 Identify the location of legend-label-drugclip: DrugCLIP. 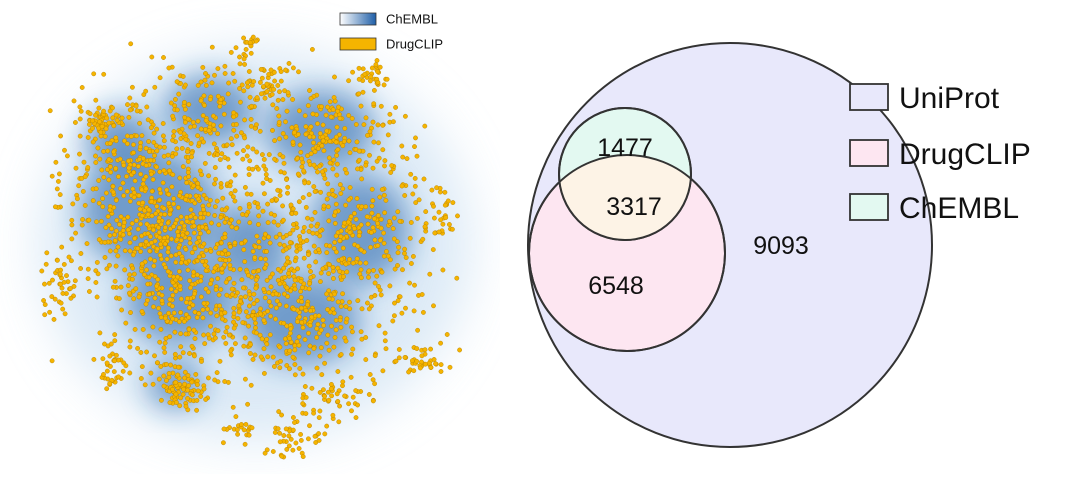
(414, 44).